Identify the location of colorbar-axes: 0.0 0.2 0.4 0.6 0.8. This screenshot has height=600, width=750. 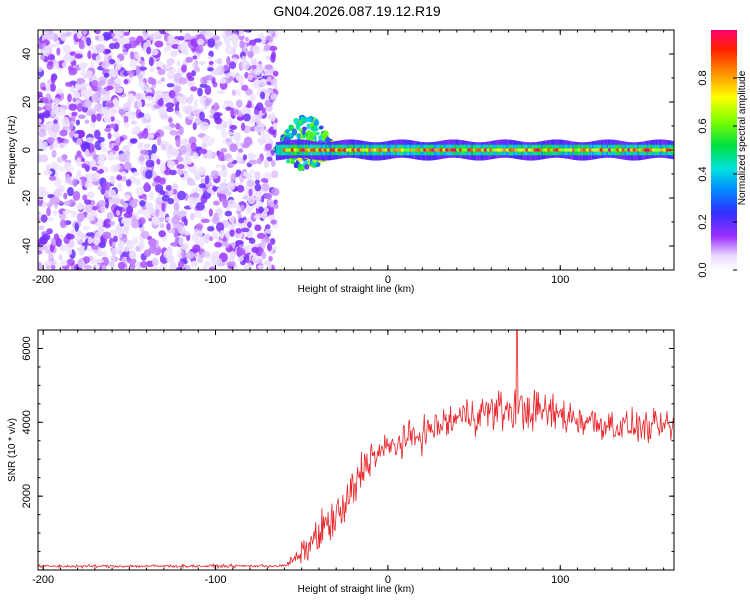
(717, 174).